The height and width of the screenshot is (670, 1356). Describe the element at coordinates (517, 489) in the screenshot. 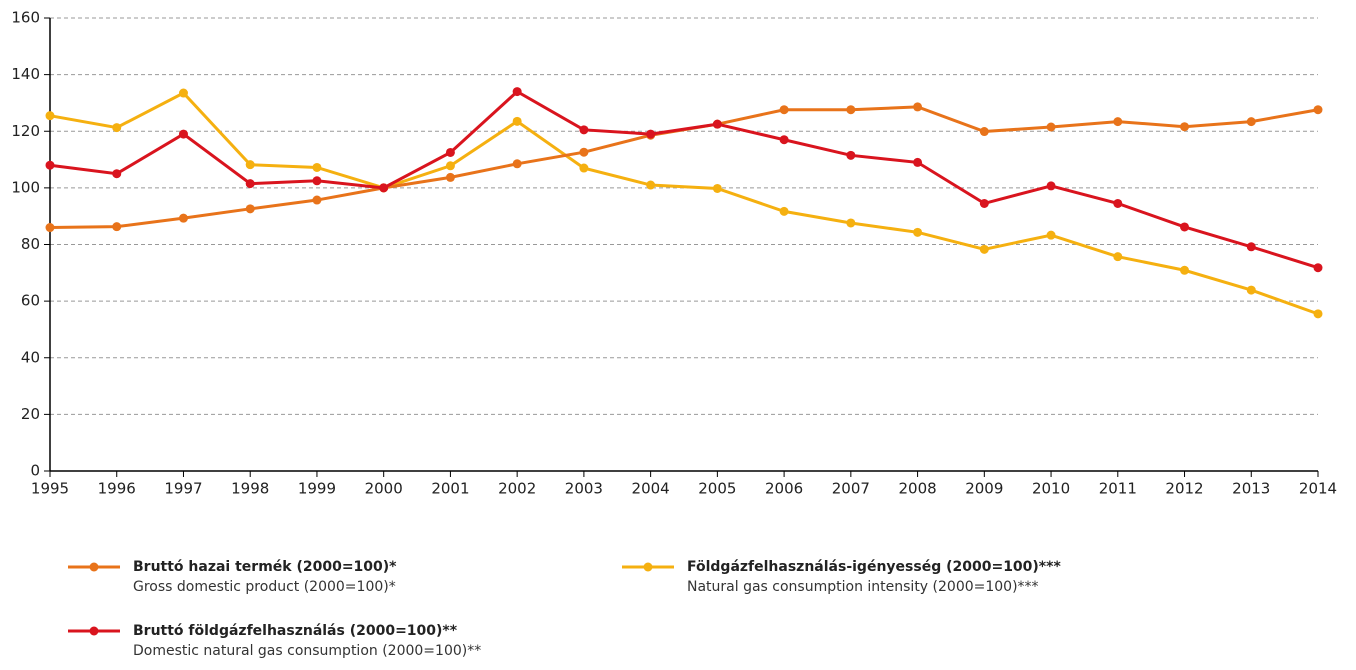

I see `x-tick-label: 2002` at that location.